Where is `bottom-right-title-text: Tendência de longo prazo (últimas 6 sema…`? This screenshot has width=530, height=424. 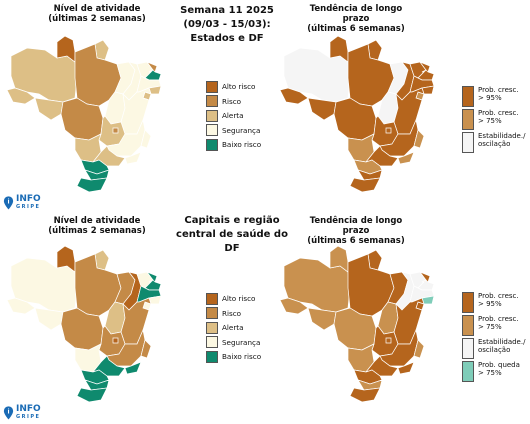
bottom-right-title-text: Tendência de longo prazo (últimas 6 sema… is located at coordinates (356, 231).